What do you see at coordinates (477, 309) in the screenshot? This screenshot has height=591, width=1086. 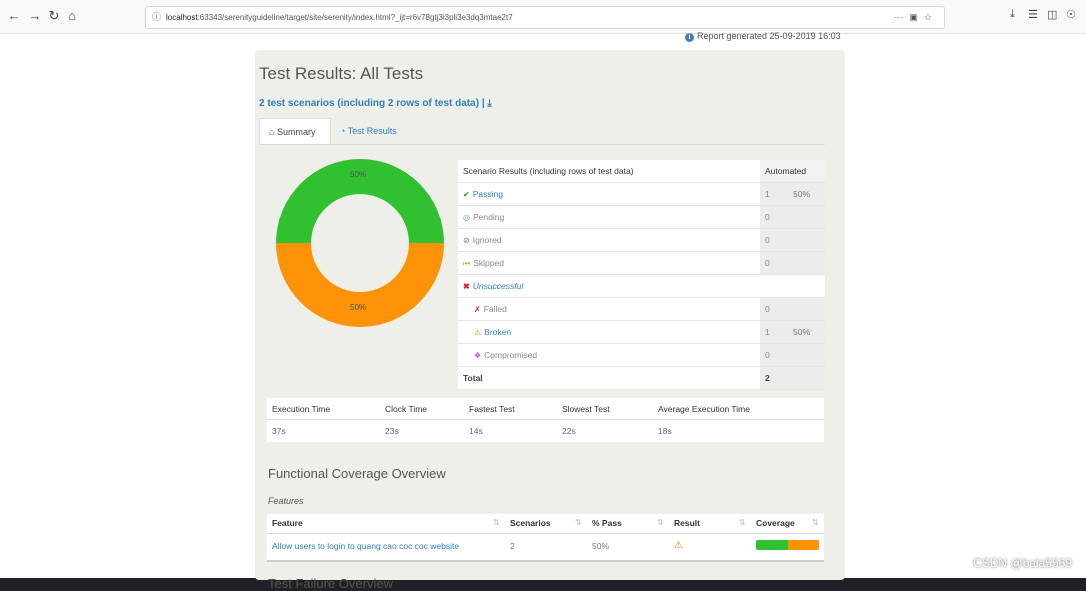 I see `failed-icon: ✗` at bounding box center [477, 309].